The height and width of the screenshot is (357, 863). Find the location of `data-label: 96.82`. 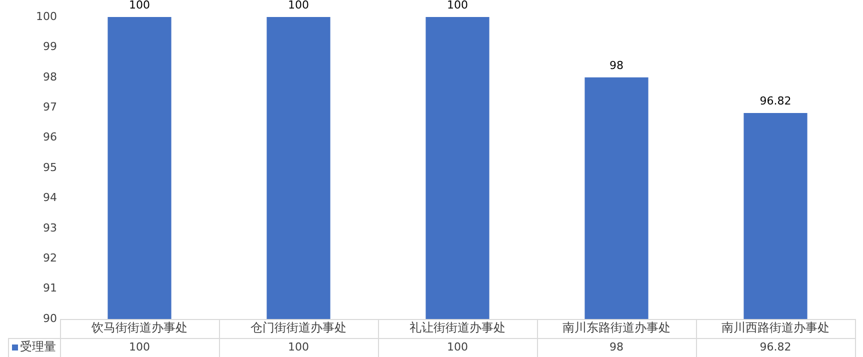

data-label: 96.82 is located at coordinates (776, 347).